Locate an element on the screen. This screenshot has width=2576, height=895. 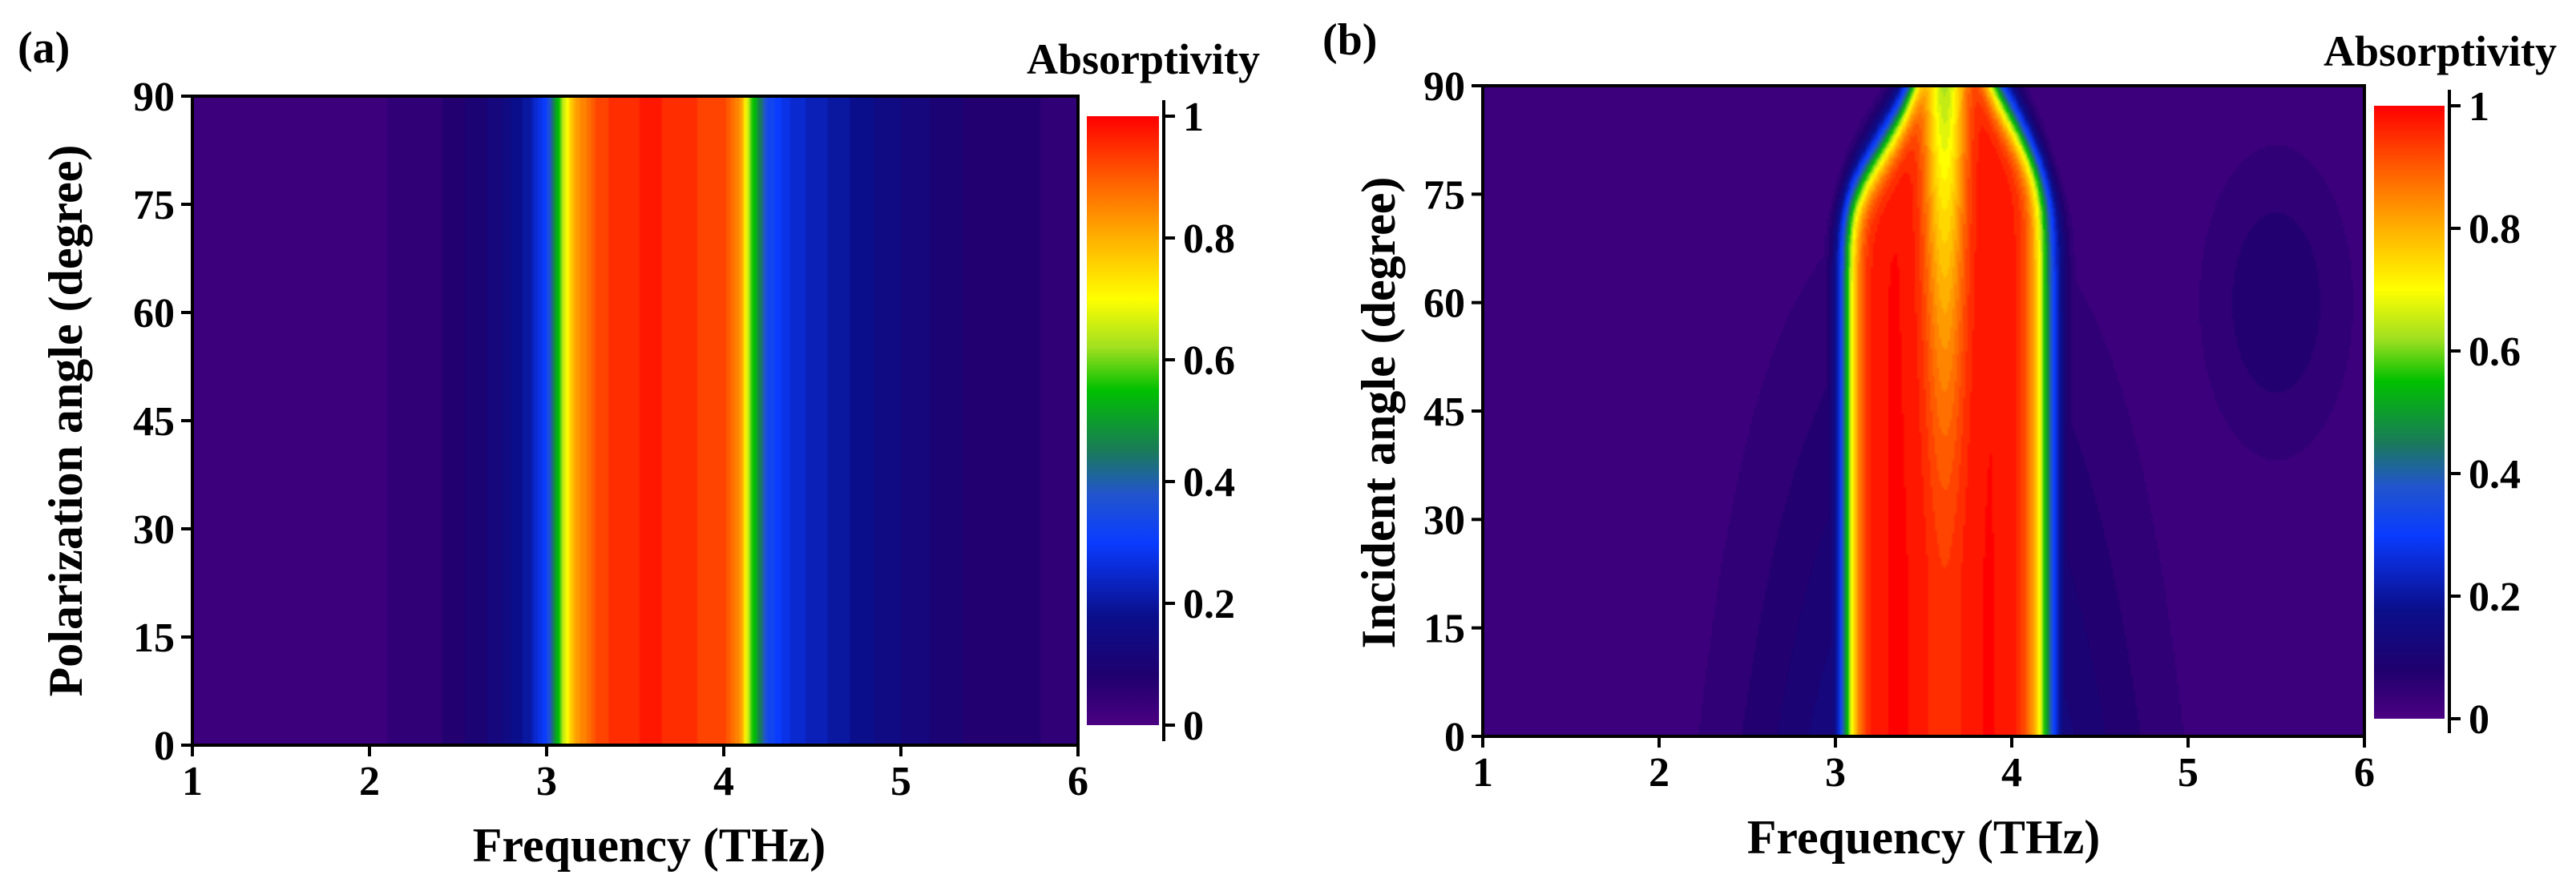
y-axis-a: 0 15 30 45 60 75 90 is located at coordinates (163, 422).